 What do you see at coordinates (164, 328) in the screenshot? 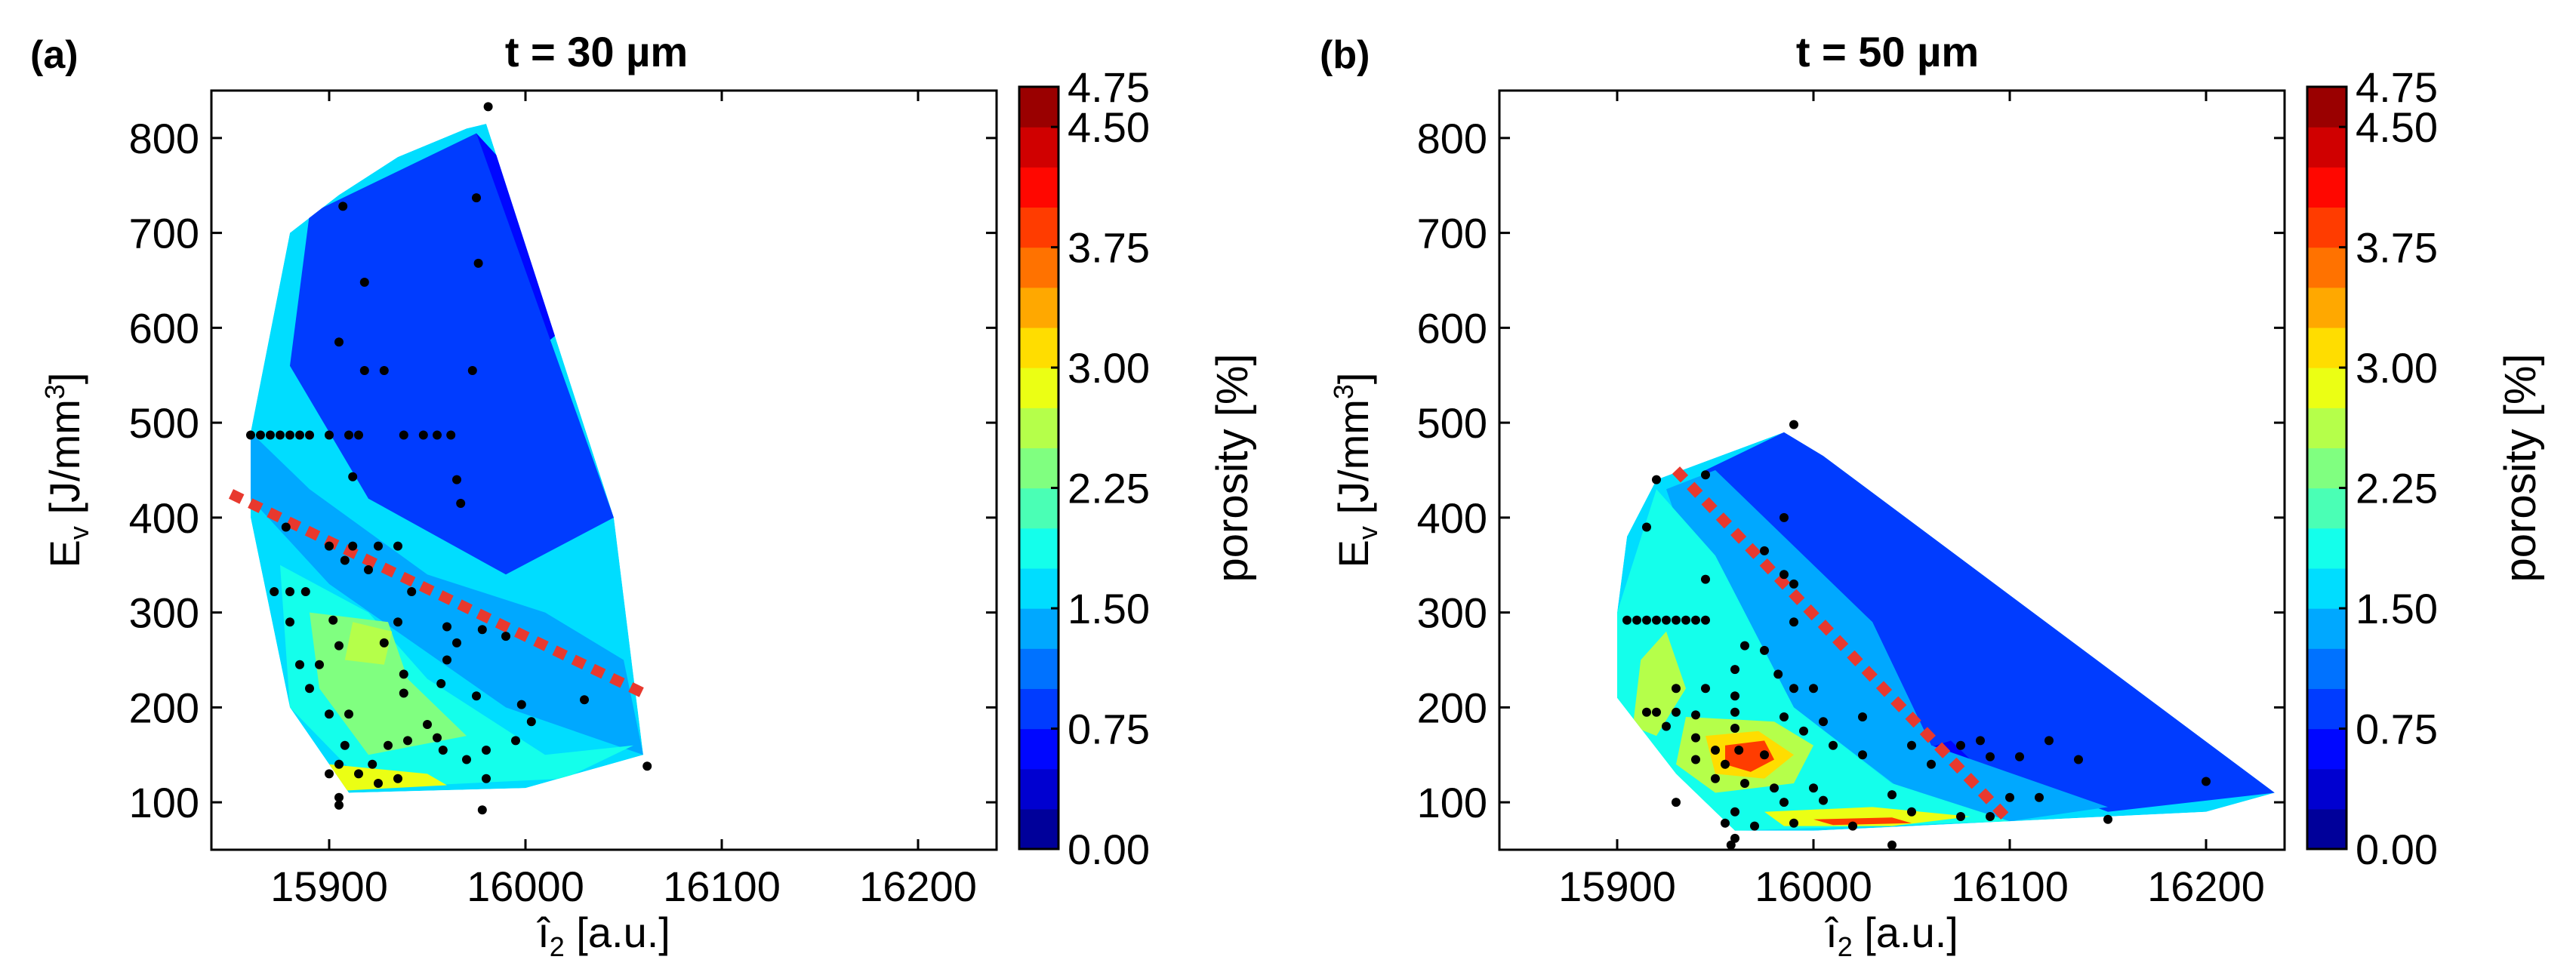
I see `y-tick-label: 600` at bounding box center [164, 328].